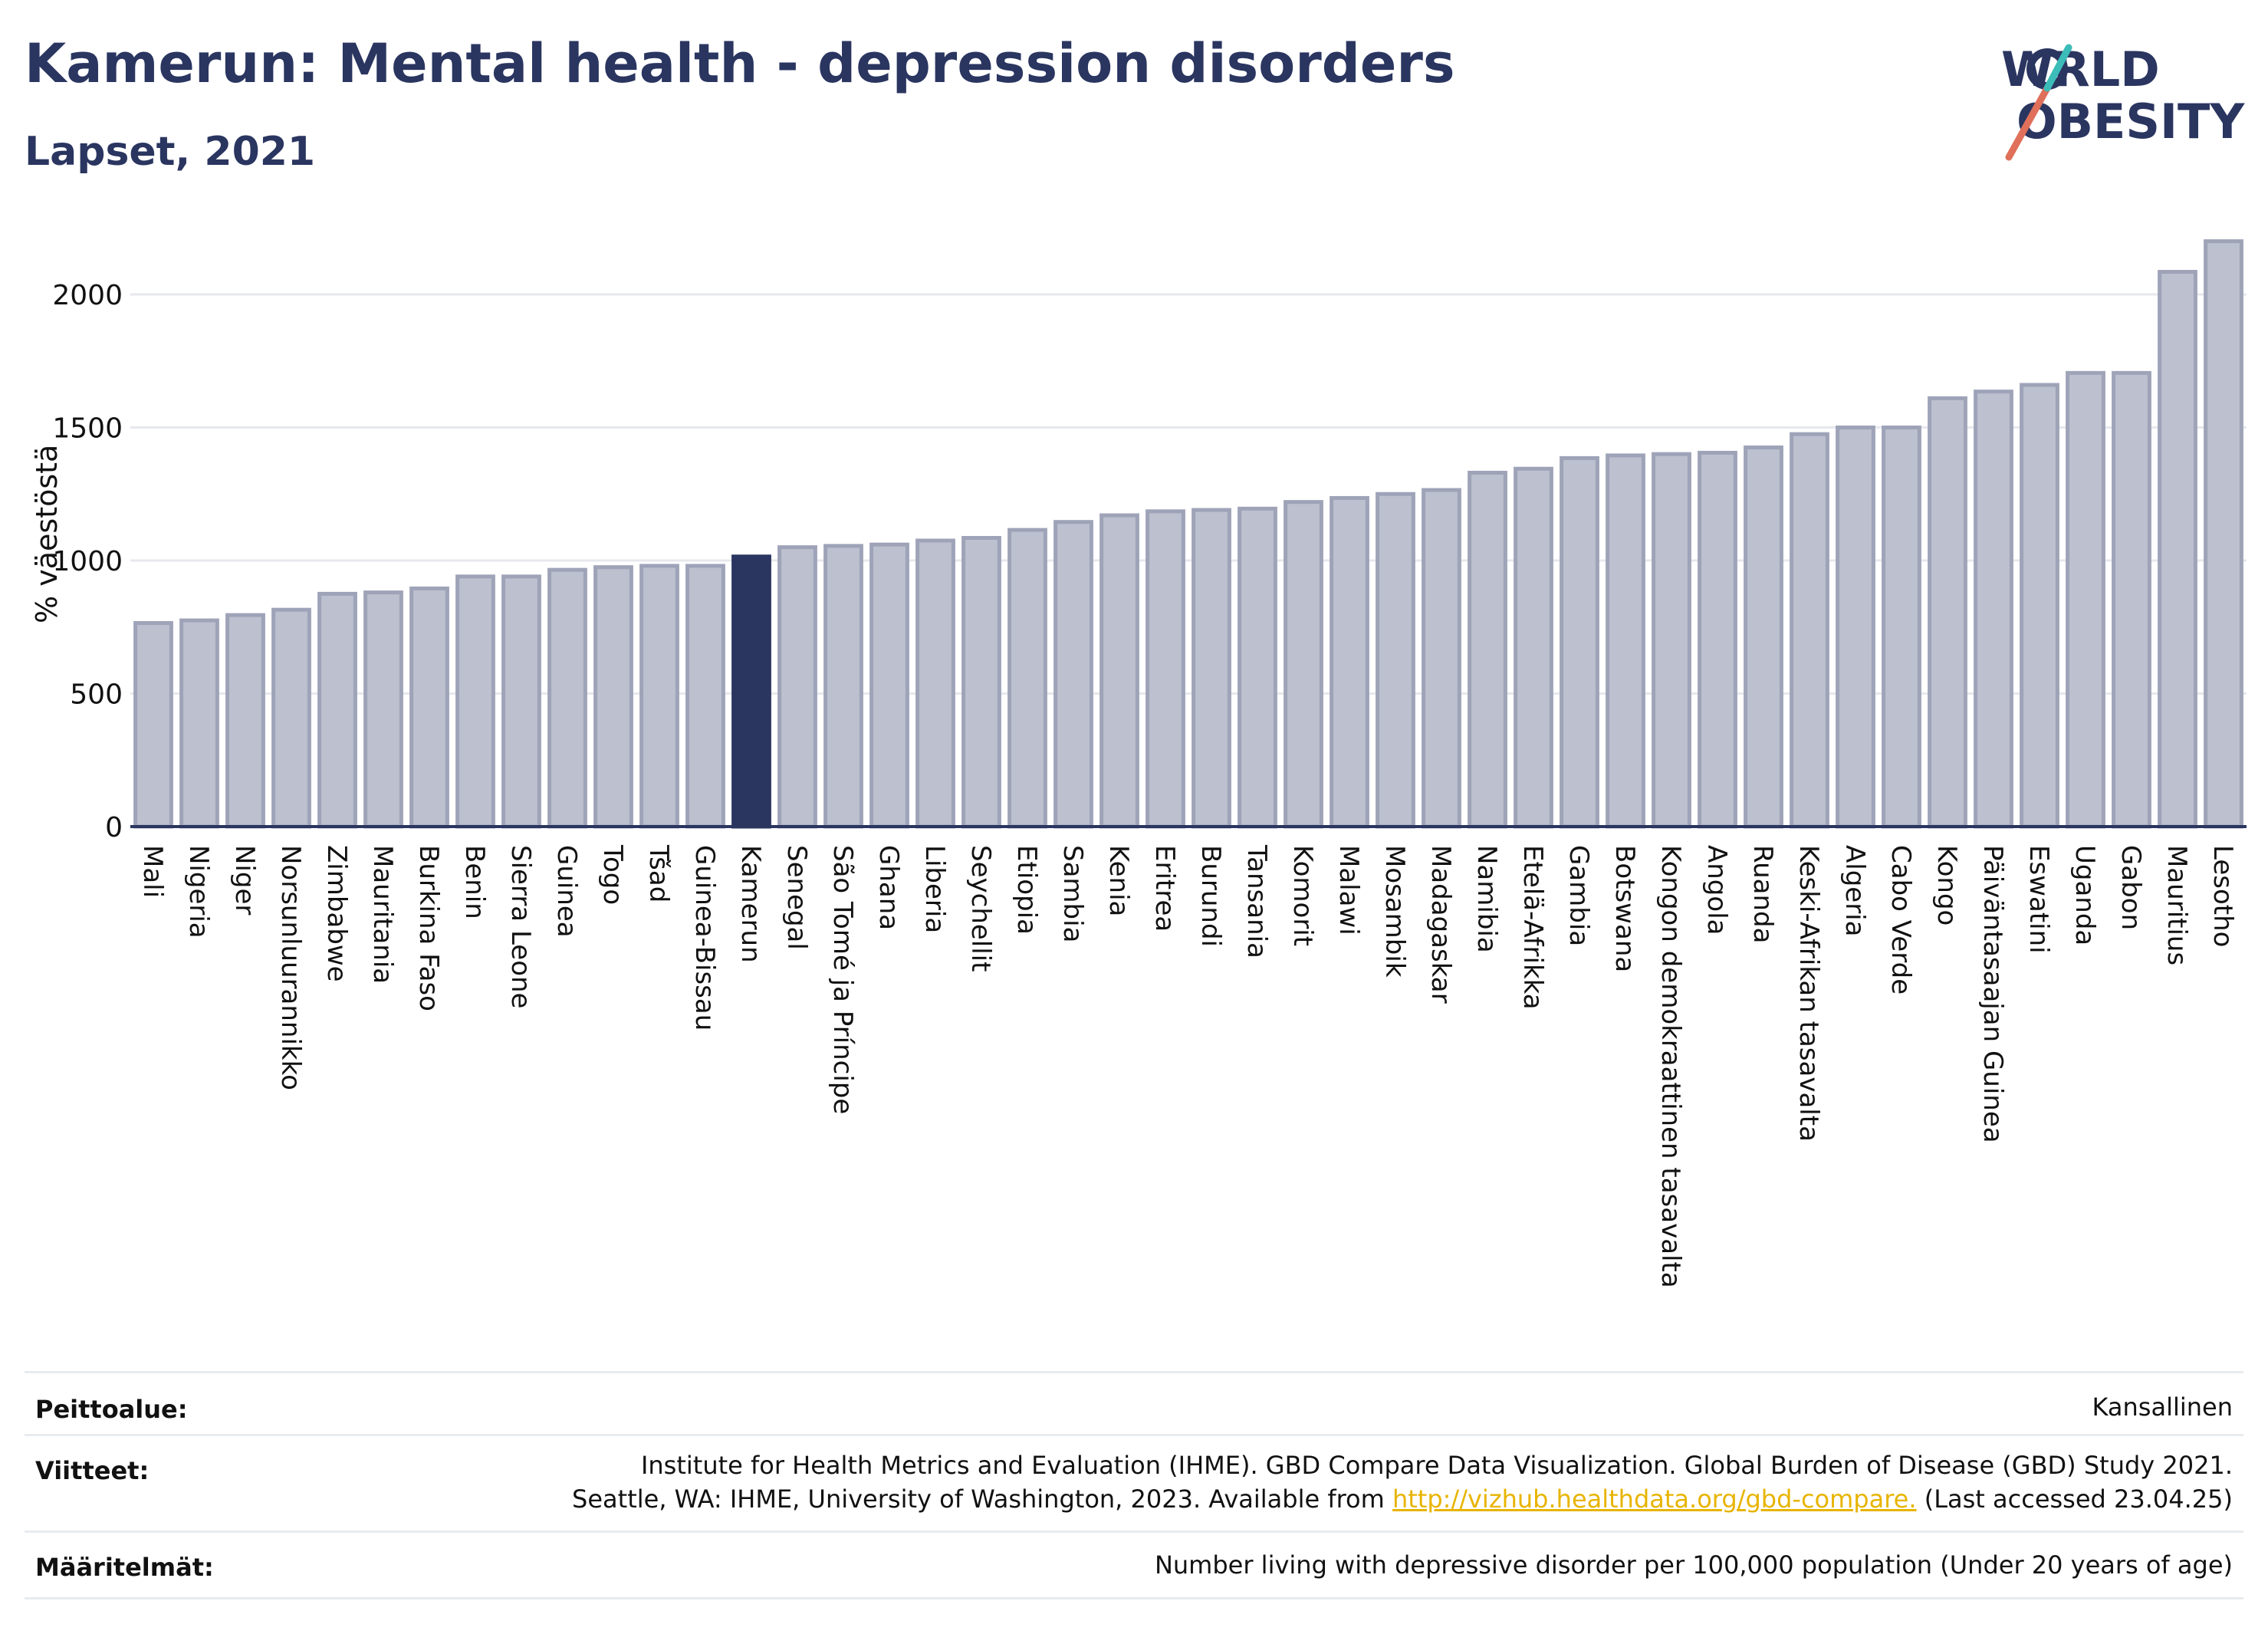  What do you see at coordinates (1394, 912) in the screenshot?
I see `x-tick-label: Mosambik` at bounding box center [1394, 912].